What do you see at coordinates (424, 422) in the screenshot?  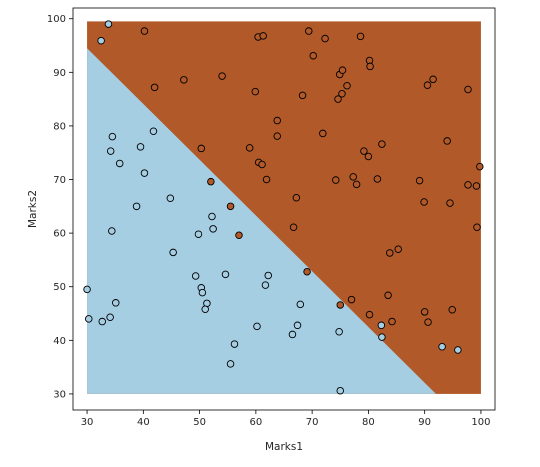 I see `x-tick-label: 90` at bounding box center [424, 422].